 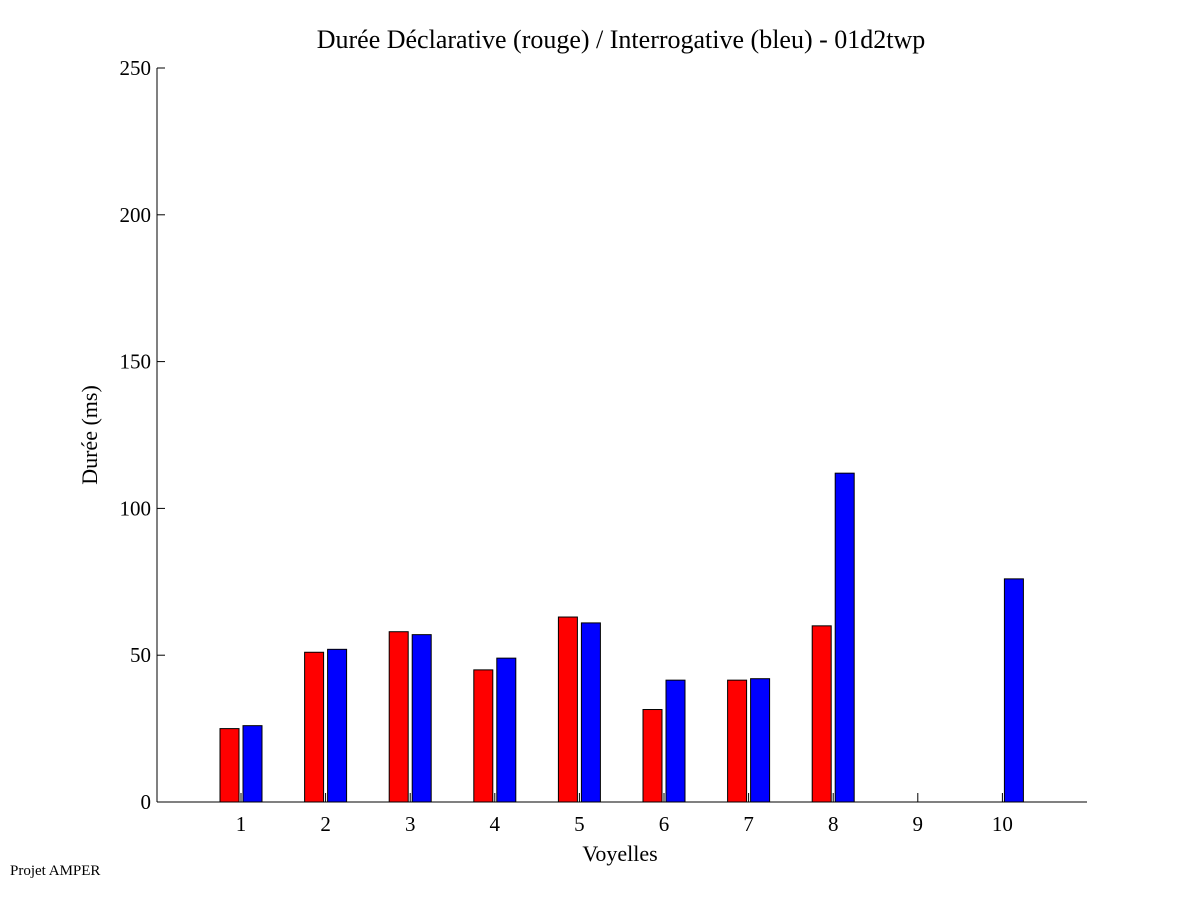 What do you see at coordinates (241, 824) in the screenshot?
I see `x-tick-label: 1` at bounding box center [241, 824].